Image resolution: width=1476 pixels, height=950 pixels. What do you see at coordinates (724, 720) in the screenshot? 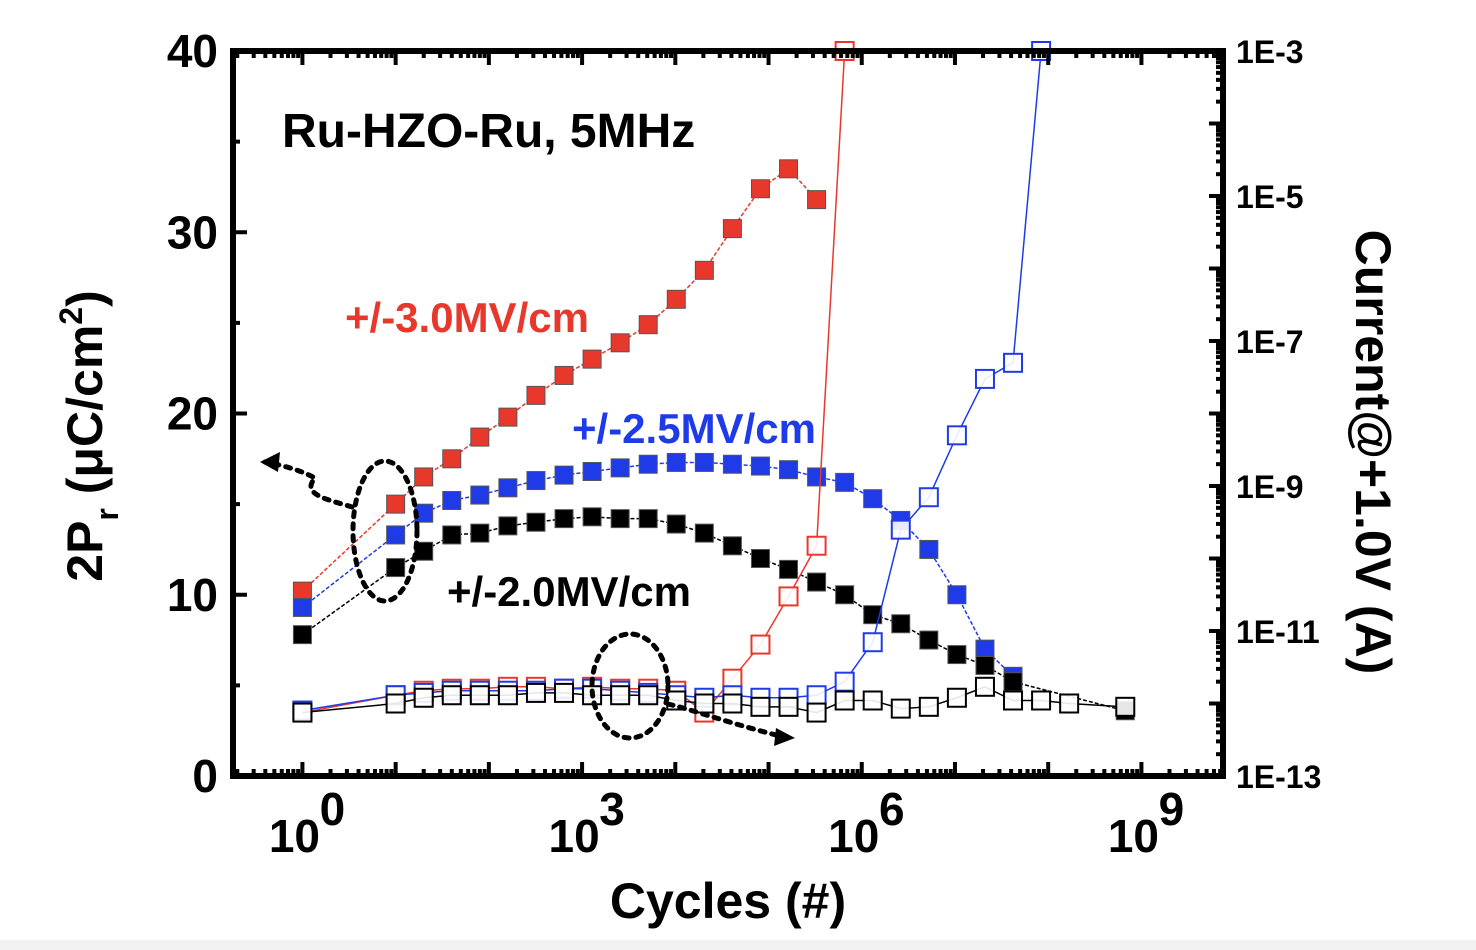
I see `right-axis-arrow` at bounding box center [724, 720].